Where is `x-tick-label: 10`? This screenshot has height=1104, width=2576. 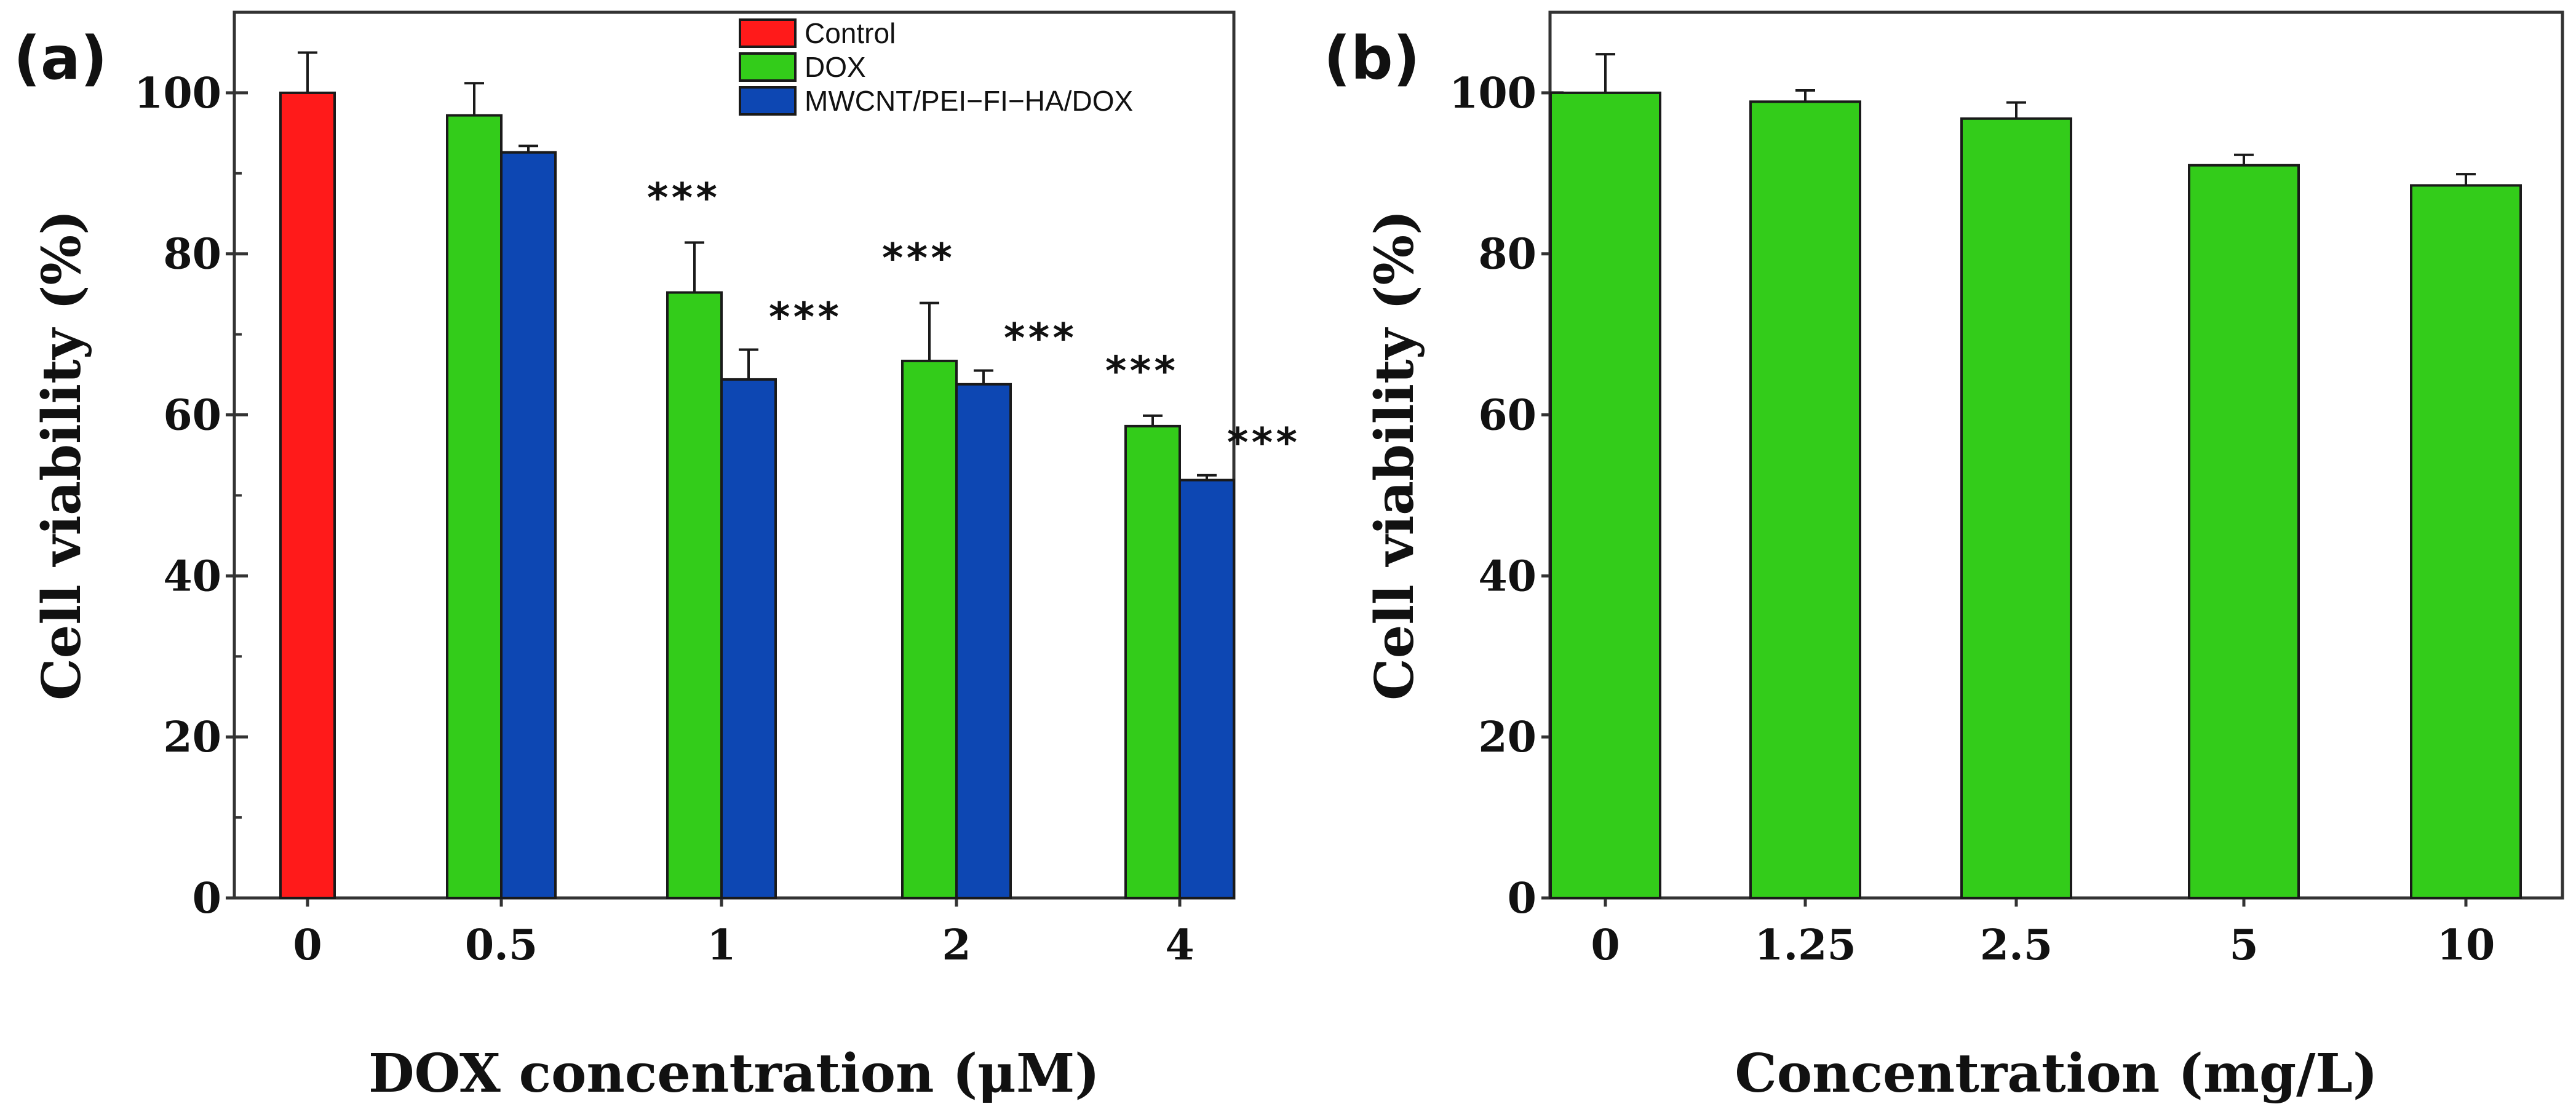
x-tick-label: 10 is located at coordinates (2466, 945).